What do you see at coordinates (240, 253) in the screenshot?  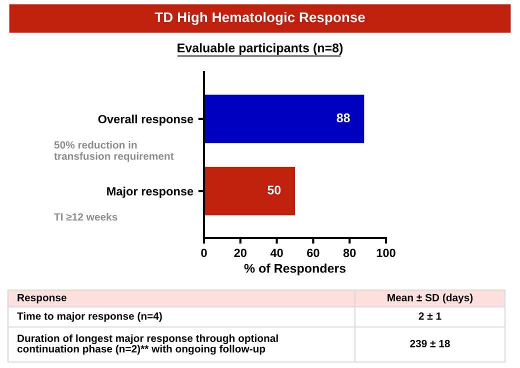 I see `x-tick-label: 20` at bounding box center [240, 253].